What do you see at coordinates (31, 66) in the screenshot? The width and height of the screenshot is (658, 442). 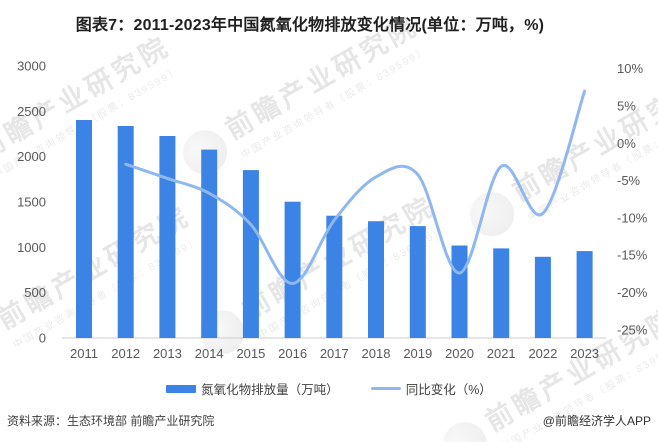 I see `y-axis-left-tick: 3000` at bounding box center [31, 66].